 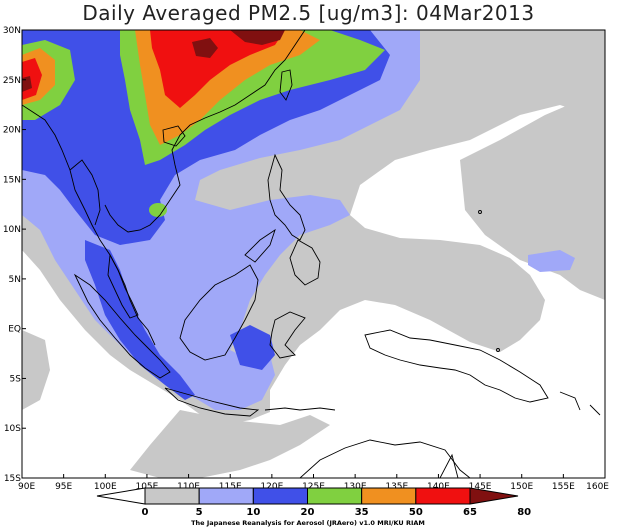 I want to click on red-contour, so click(x=217, y=69).